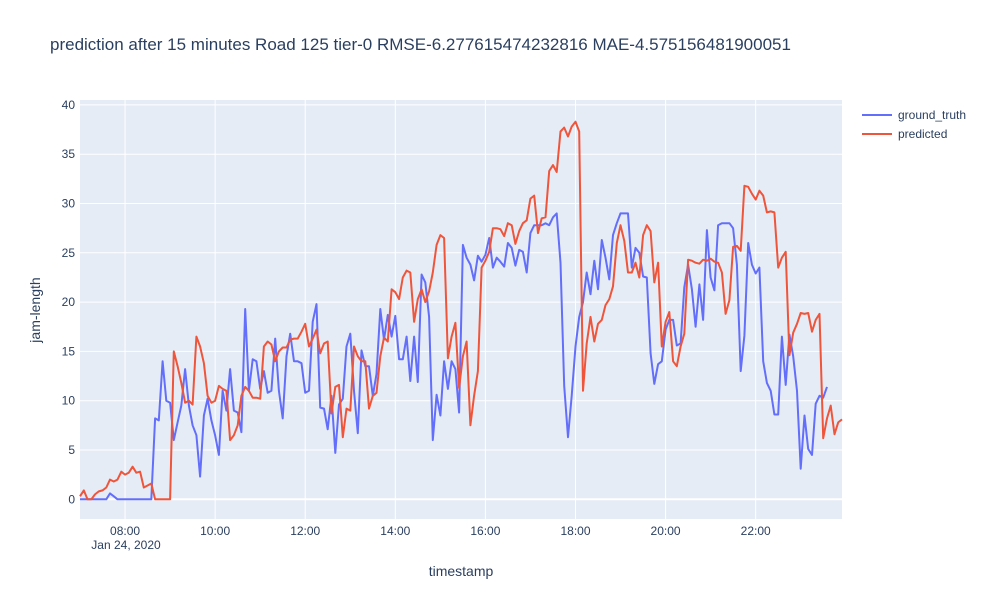  I want to click on x-tick-label: 14:00, so click(395, 531).